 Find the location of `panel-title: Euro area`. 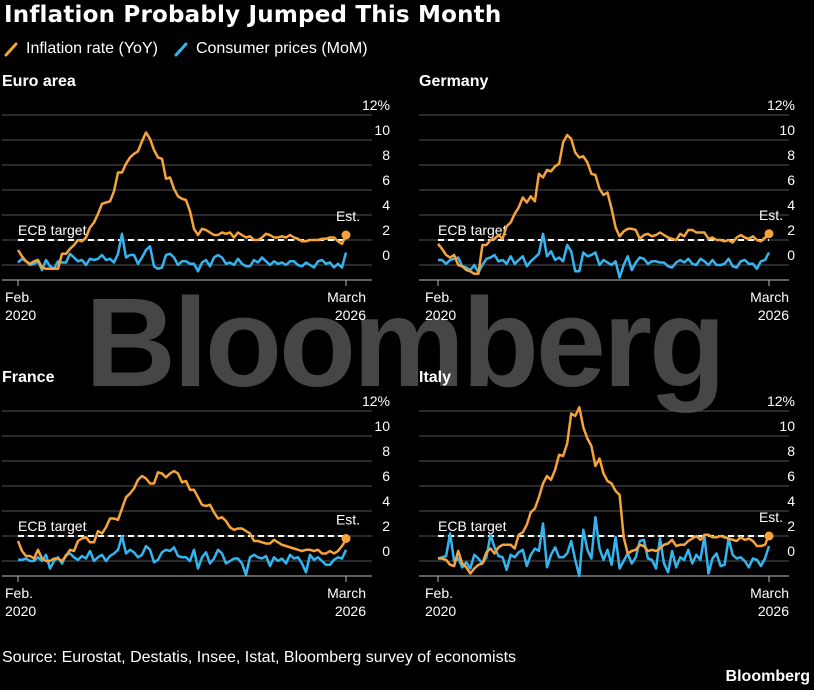

panel-title: Euro area is located at coordinates (39, 81).